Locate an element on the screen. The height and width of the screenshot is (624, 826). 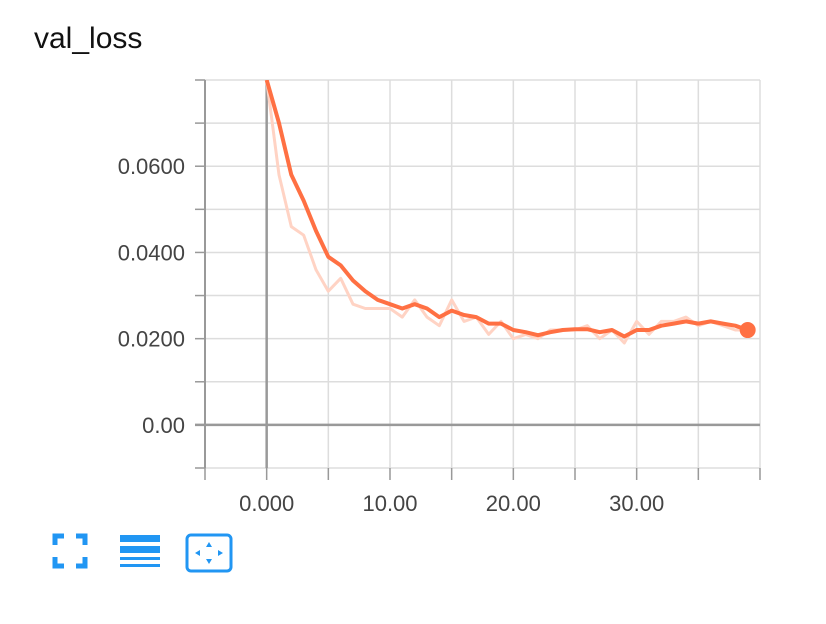
chart-title: val_loss is located at coordinates (88, 38).